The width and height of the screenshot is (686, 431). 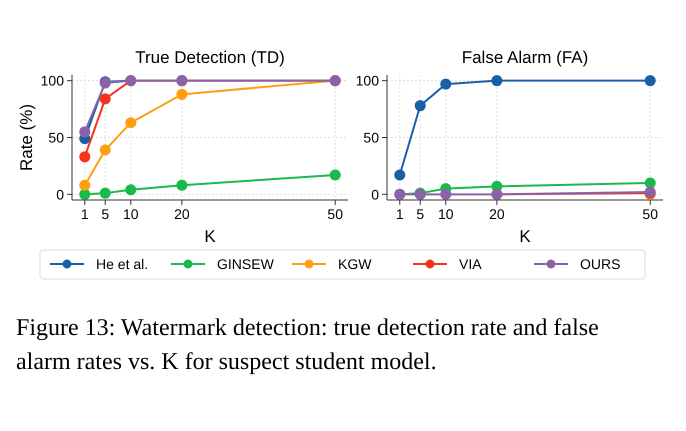 What do you see at coordinates (525, 57) in the screenshot?
I see `chart-title: False Alarm (FA)` at bounding box center [525, 57].